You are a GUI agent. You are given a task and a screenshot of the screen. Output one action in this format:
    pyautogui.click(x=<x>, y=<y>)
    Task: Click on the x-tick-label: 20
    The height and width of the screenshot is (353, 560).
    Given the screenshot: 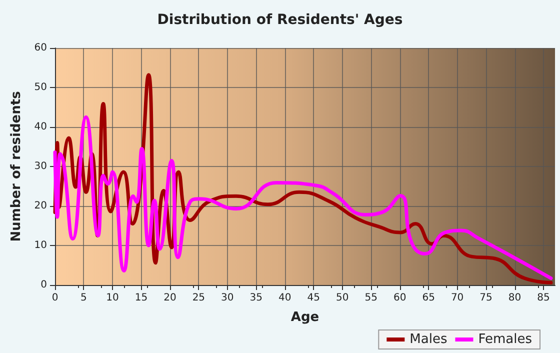 What is the action you would take?
    pyautogui.click(x=170, y=298)
    